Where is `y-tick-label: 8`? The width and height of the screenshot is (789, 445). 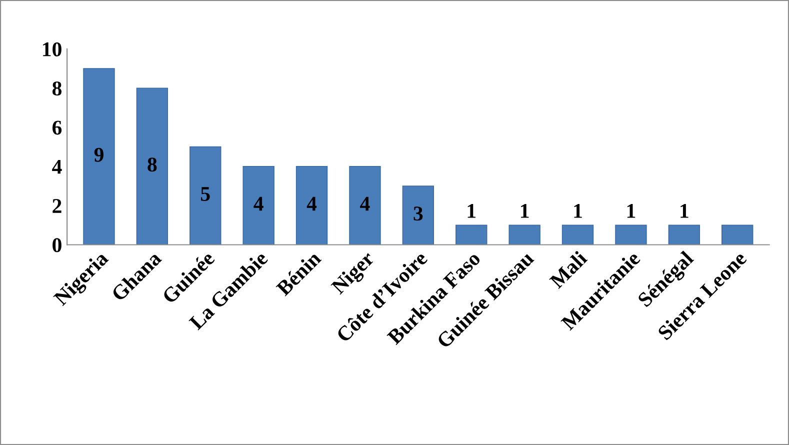 y-tick-label: 8 is located at coordinates (57, 88).